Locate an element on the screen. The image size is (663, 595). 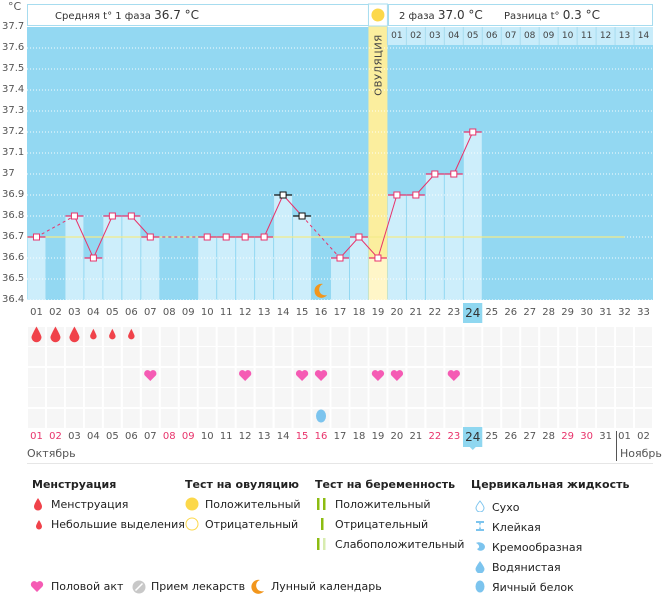
cycle-day-label: 11 is located at coordinates (226, 312).